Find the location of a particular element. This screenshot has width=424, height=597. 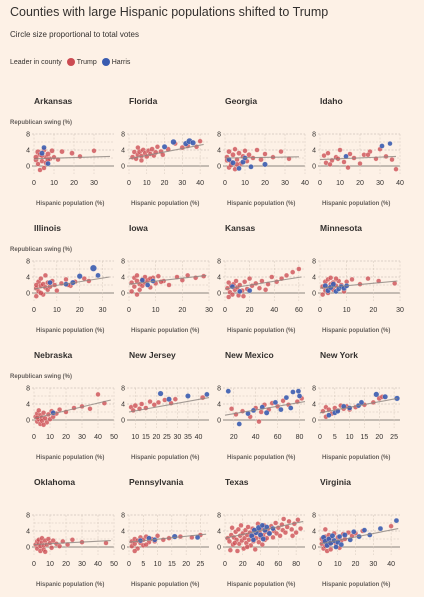

panel-title: Minnesota is located at coordinates (341, 228).